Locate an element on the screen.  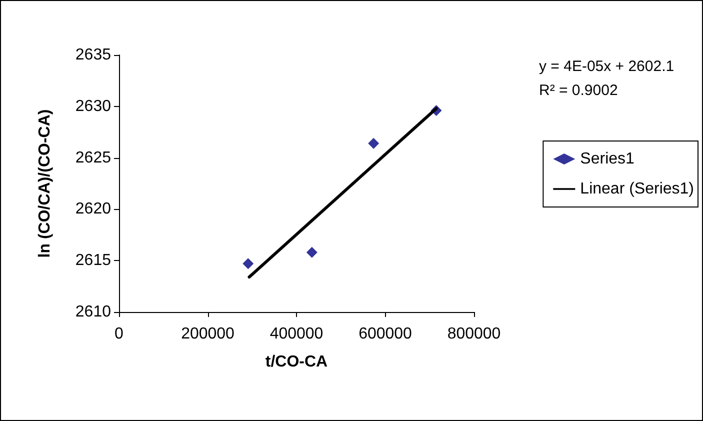
x-tick-label: 400000 is located at coordinates (297, 334).